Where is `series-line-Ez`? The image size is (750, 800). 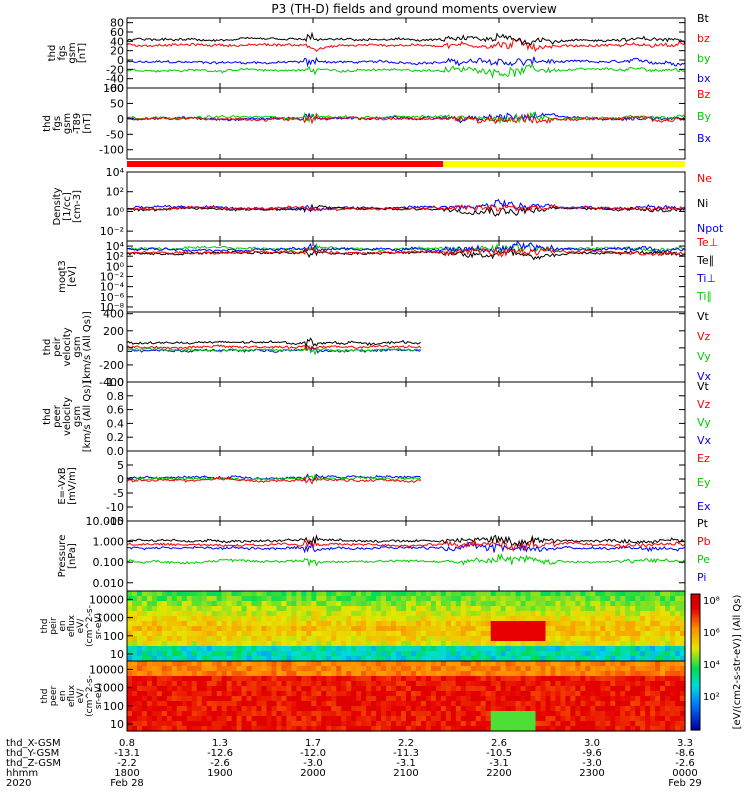 series-line-Ez is located at coordinates (274, 480).